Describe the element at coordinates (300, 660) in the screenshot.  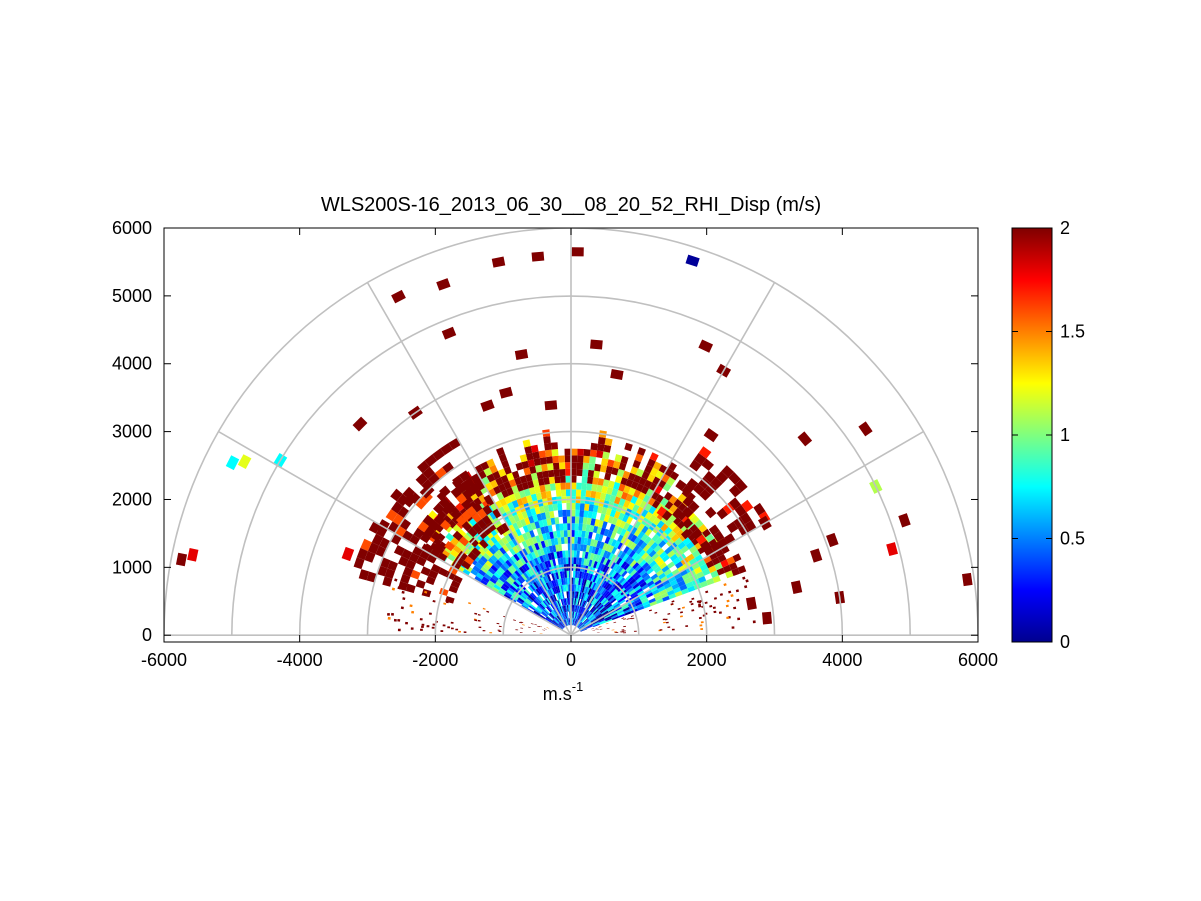
I see `x-tick-label: -4000` at that location.